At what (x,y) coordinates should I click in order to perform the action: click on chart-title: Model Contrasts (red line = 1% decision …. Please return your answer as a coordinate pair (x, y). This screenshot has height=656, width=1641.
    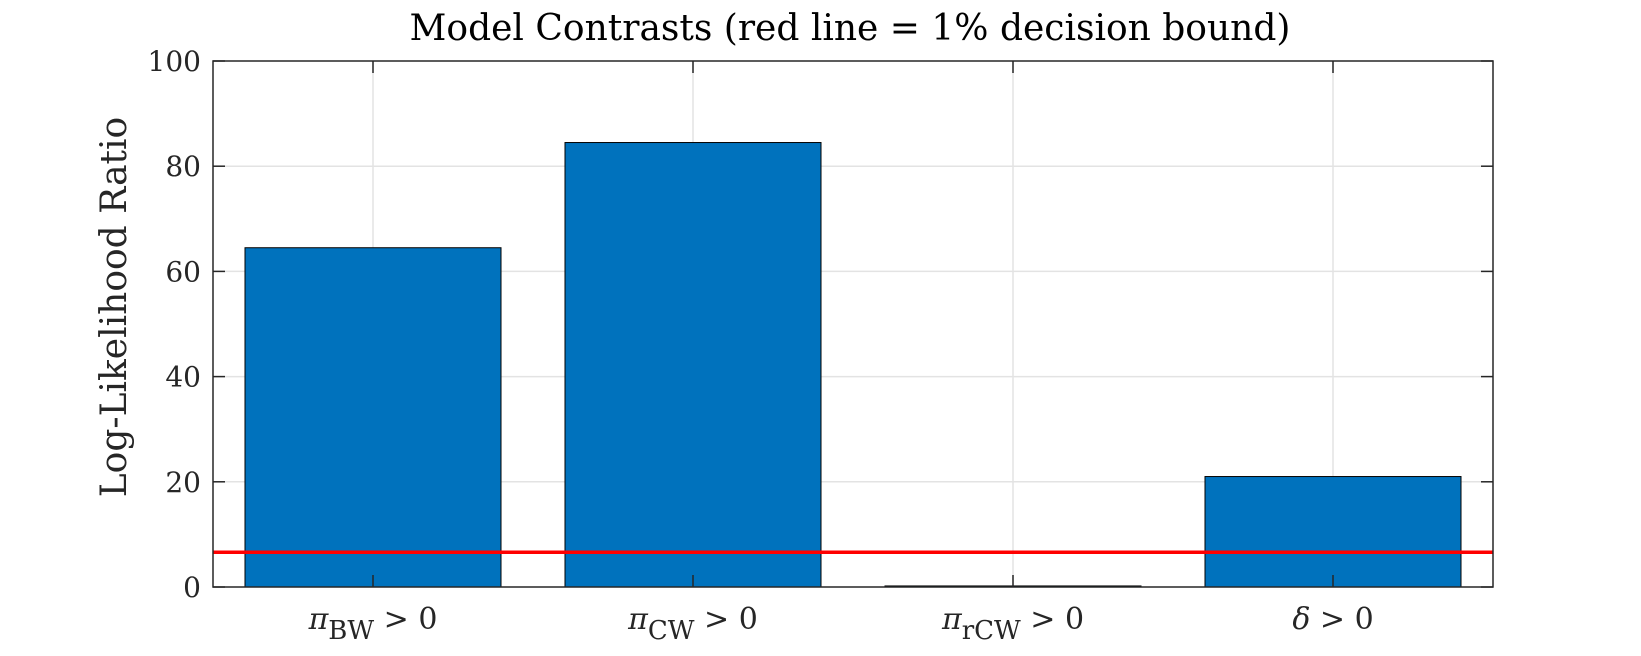
    Looking at the image, I should click on (850, 28).